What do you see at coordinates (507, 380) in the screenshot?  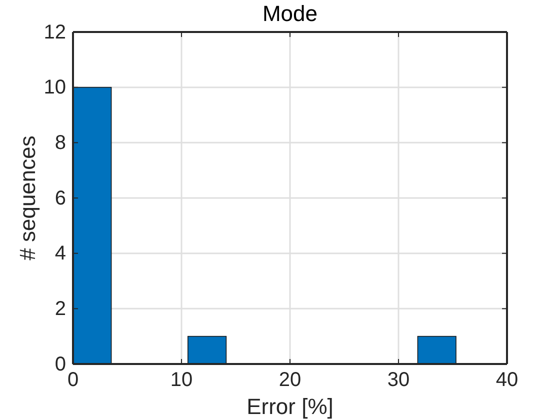 I see `x-tick-label: 40` at bounding box center [507, 380].